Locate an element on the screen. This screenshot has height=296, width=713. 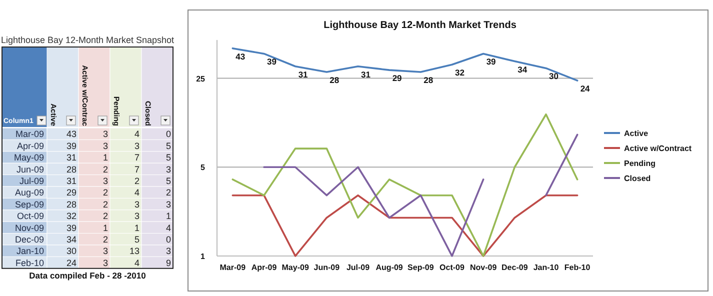
legend-label: Active w/Contract is located at coordinates (658, 148).